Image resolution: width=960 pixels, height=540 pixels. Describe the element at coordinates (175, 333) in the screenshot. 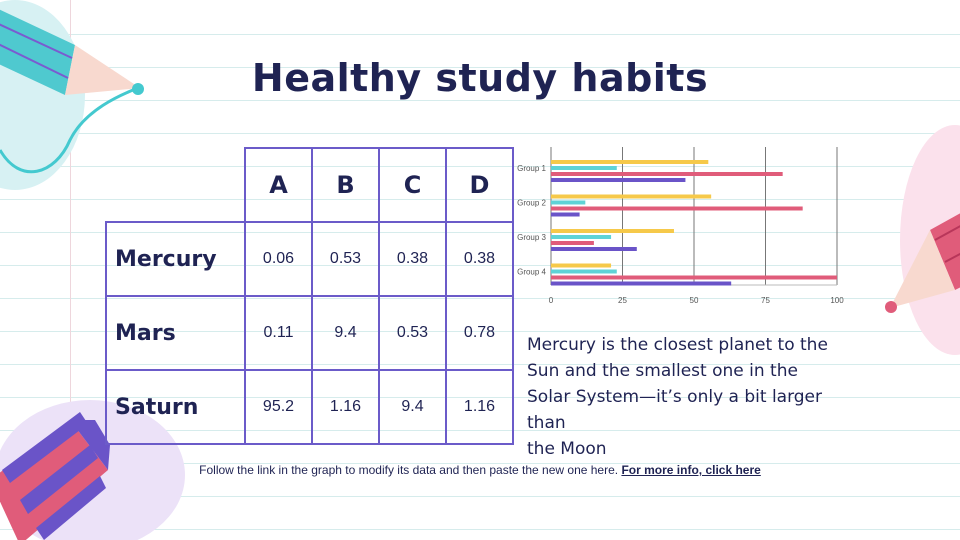

I see `row-header: Mars` at that location.